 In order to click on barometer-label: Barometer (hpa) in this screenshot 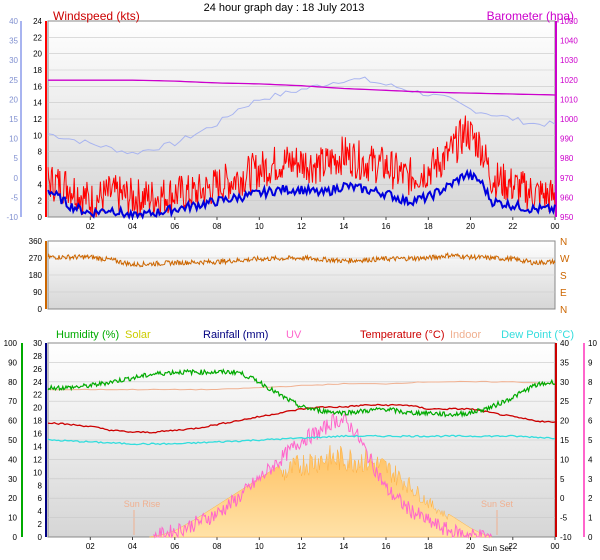, I will do `click(530, 16)`.